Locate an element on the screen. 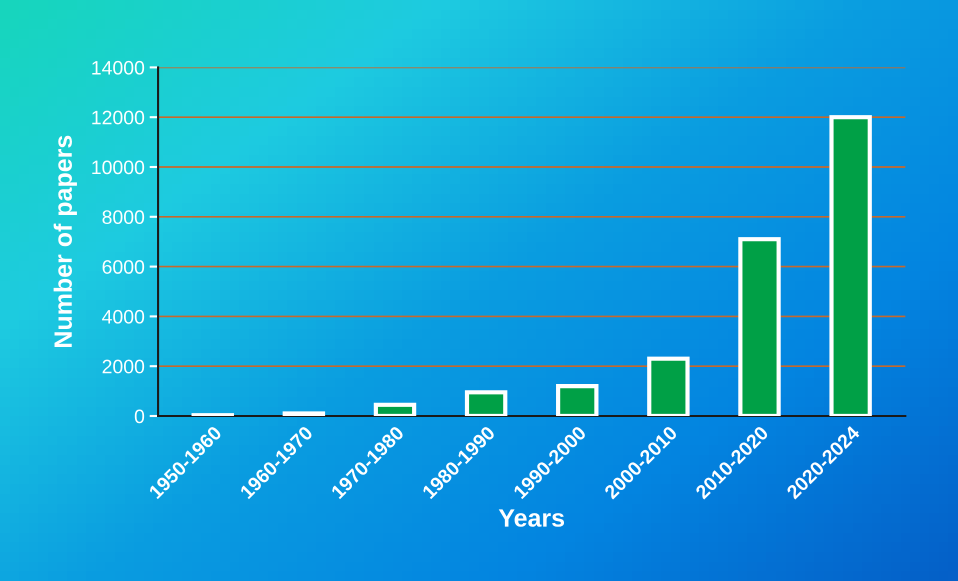 The image size is (958, 581). y-tick-label: 0 is located at coordinates (139, 416).